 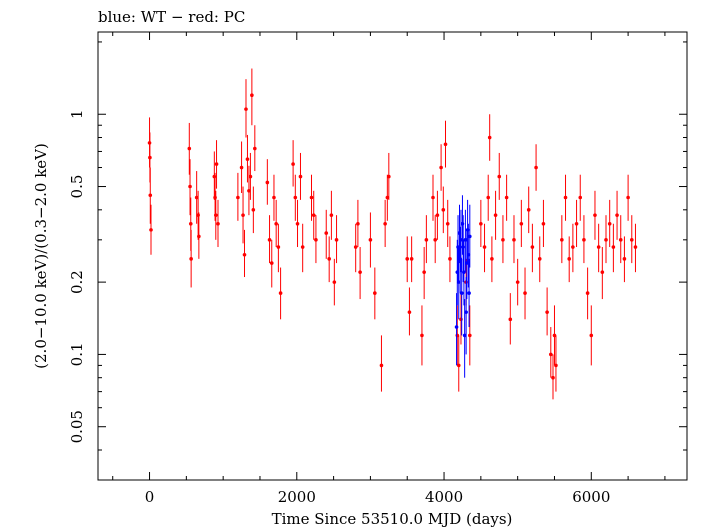 What do you see at coordinates (171, 17) in the screenshot?
I see `chart-title: blue: WT − red: PC` at bounding box center [171, 17].